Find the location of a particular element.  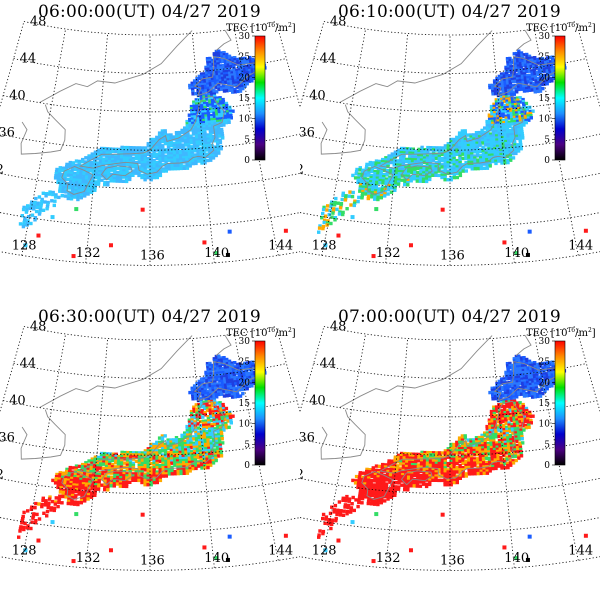

panel-title: 06:00:00(UT) 04/27 2019 is located at coordinates (149, 12).